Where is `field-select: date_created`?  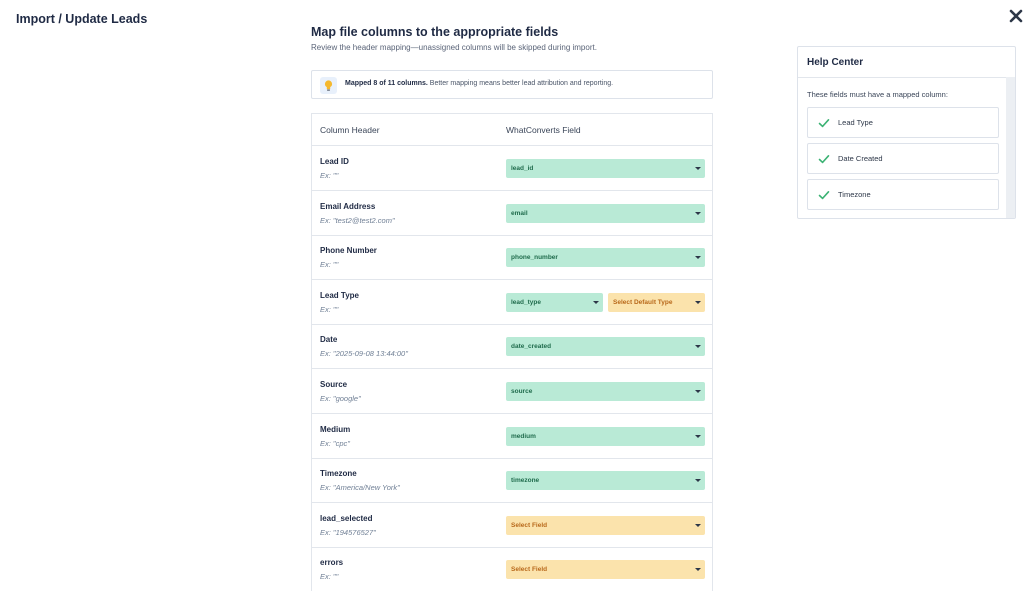 field-select: date_created is located at coordinates (605, 347).